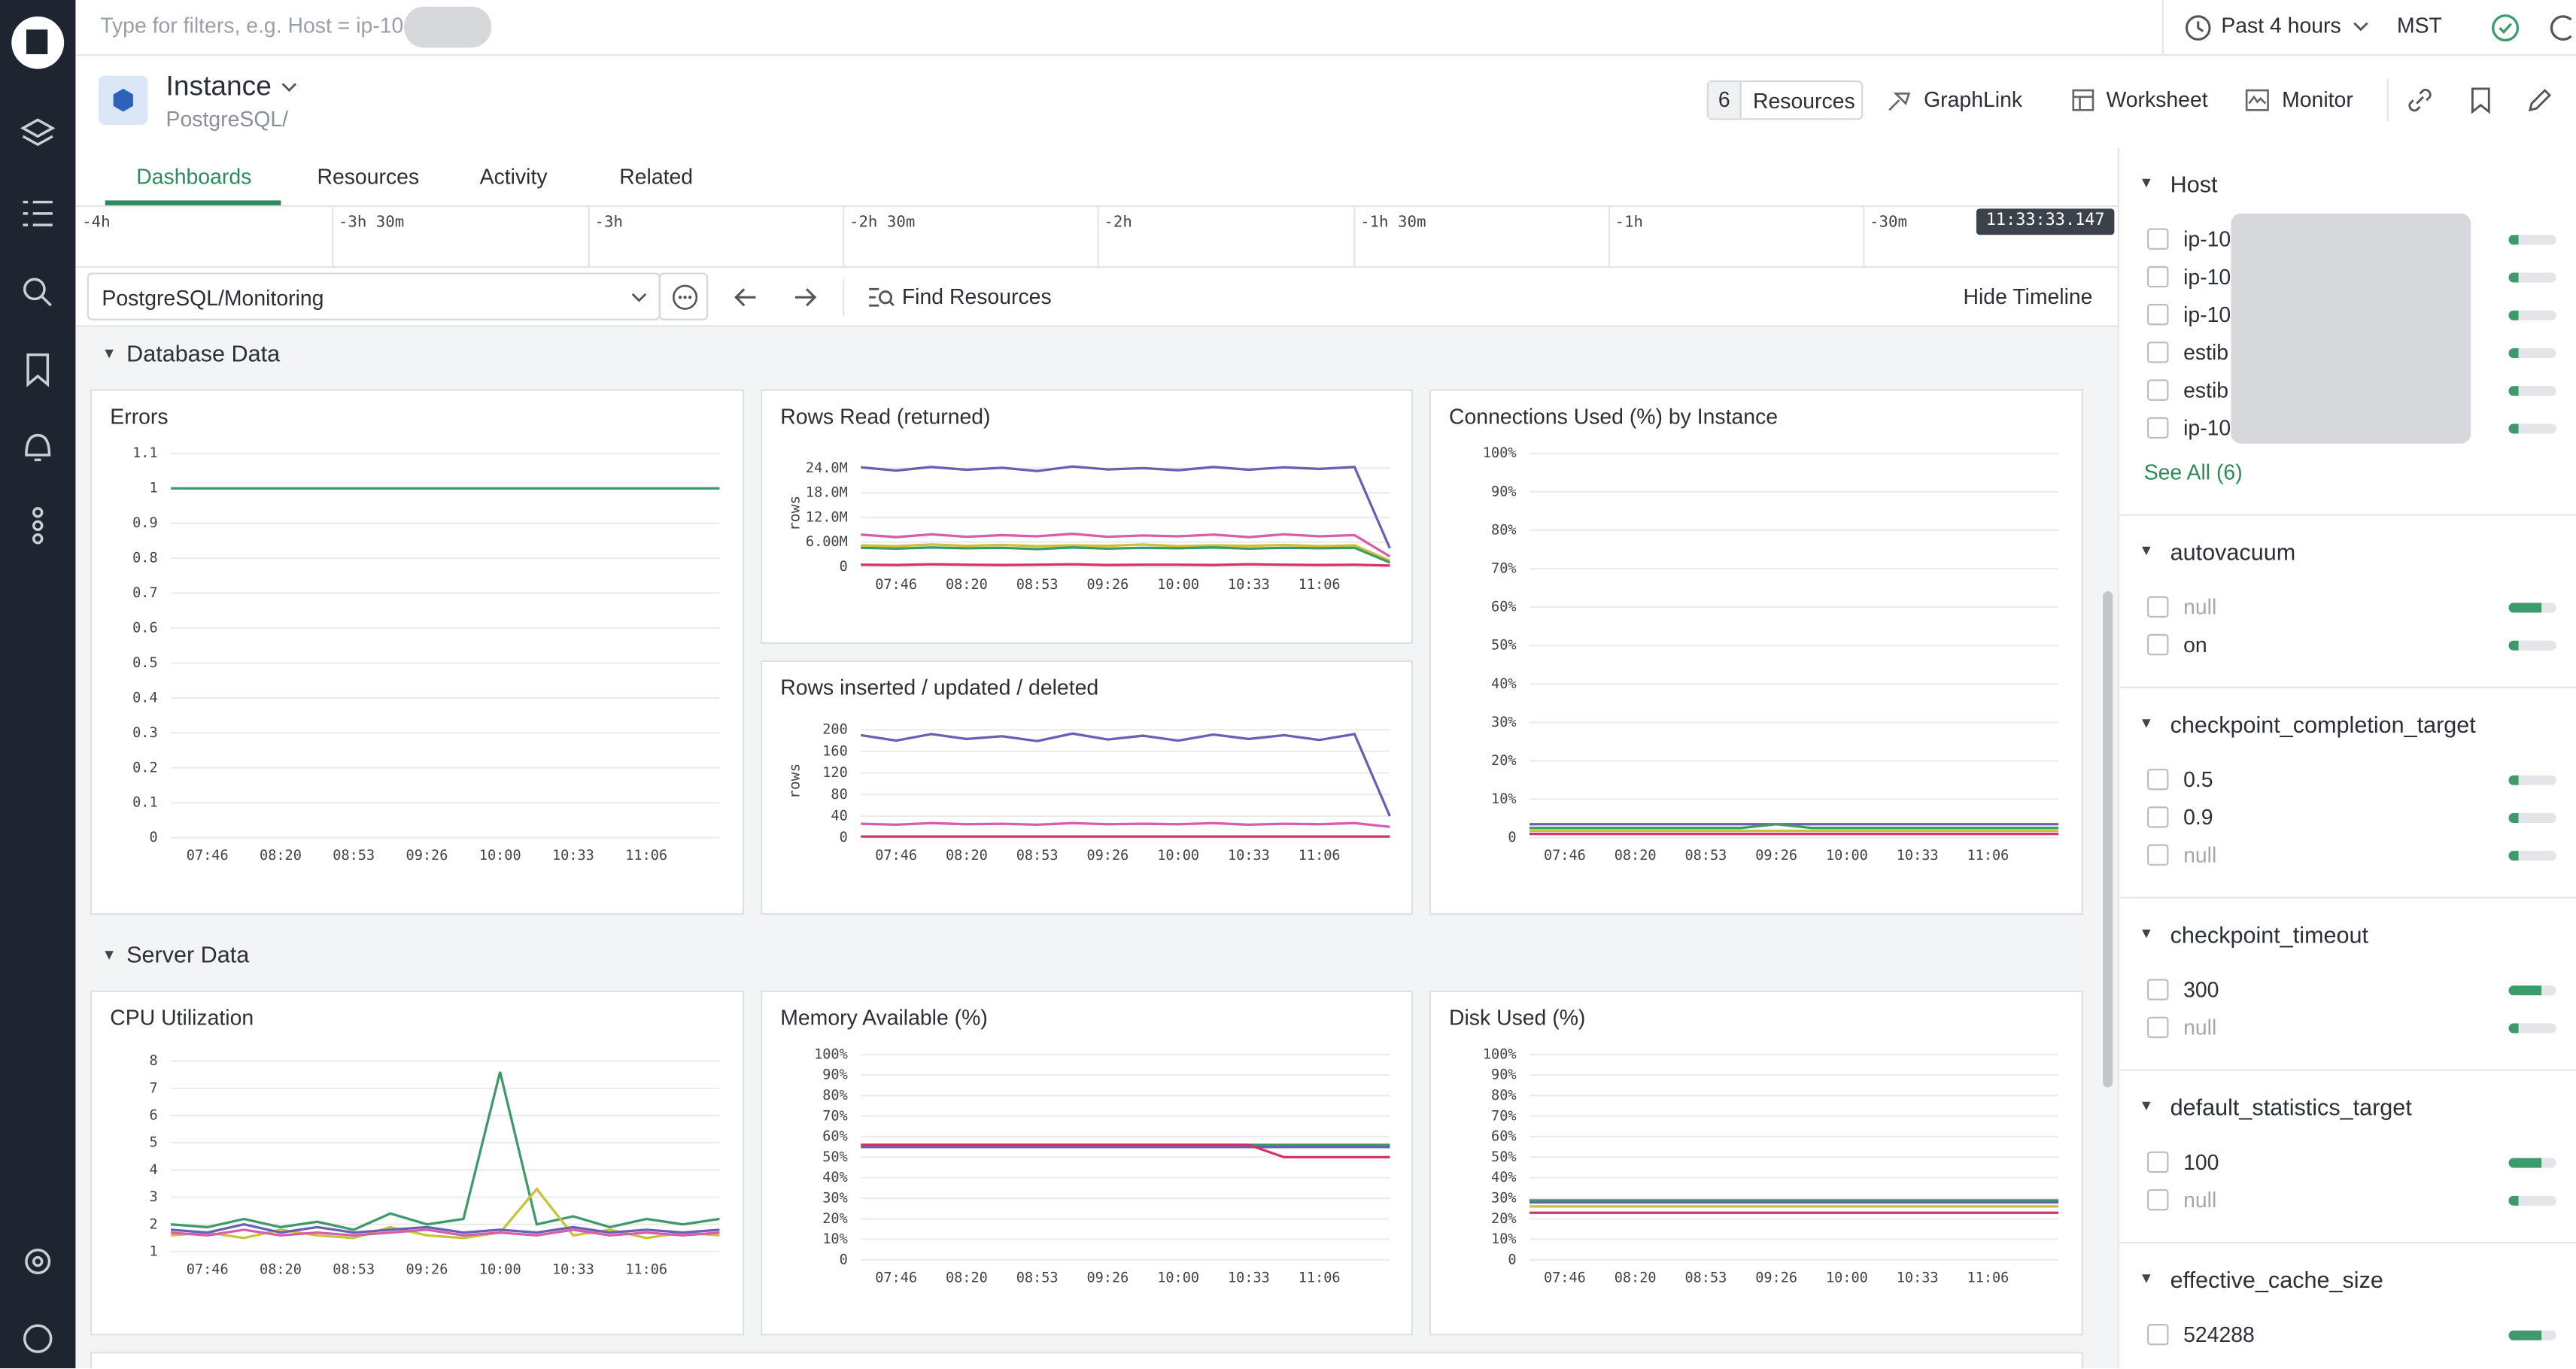 This screenshot has height=1369, width=2576. I want to click on resources-button: 6 Resources, so click(1785, 100).